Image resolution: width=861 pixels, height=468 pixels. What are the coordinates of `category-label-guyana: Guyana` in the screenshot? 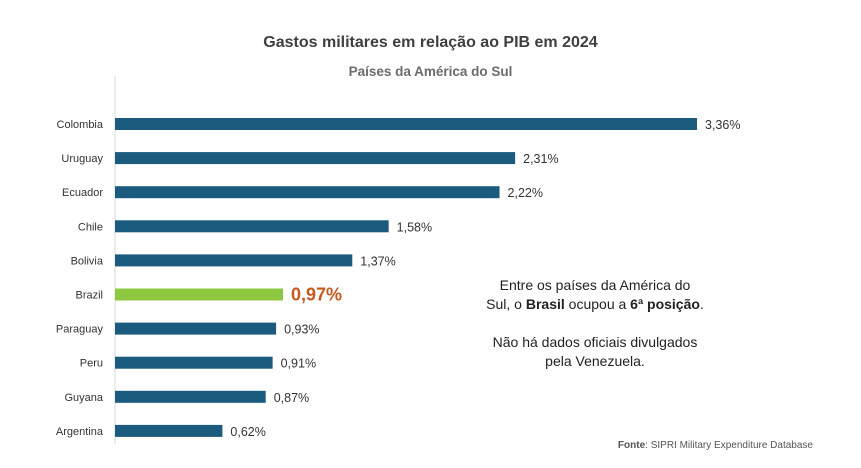 It's located at (83, 398).